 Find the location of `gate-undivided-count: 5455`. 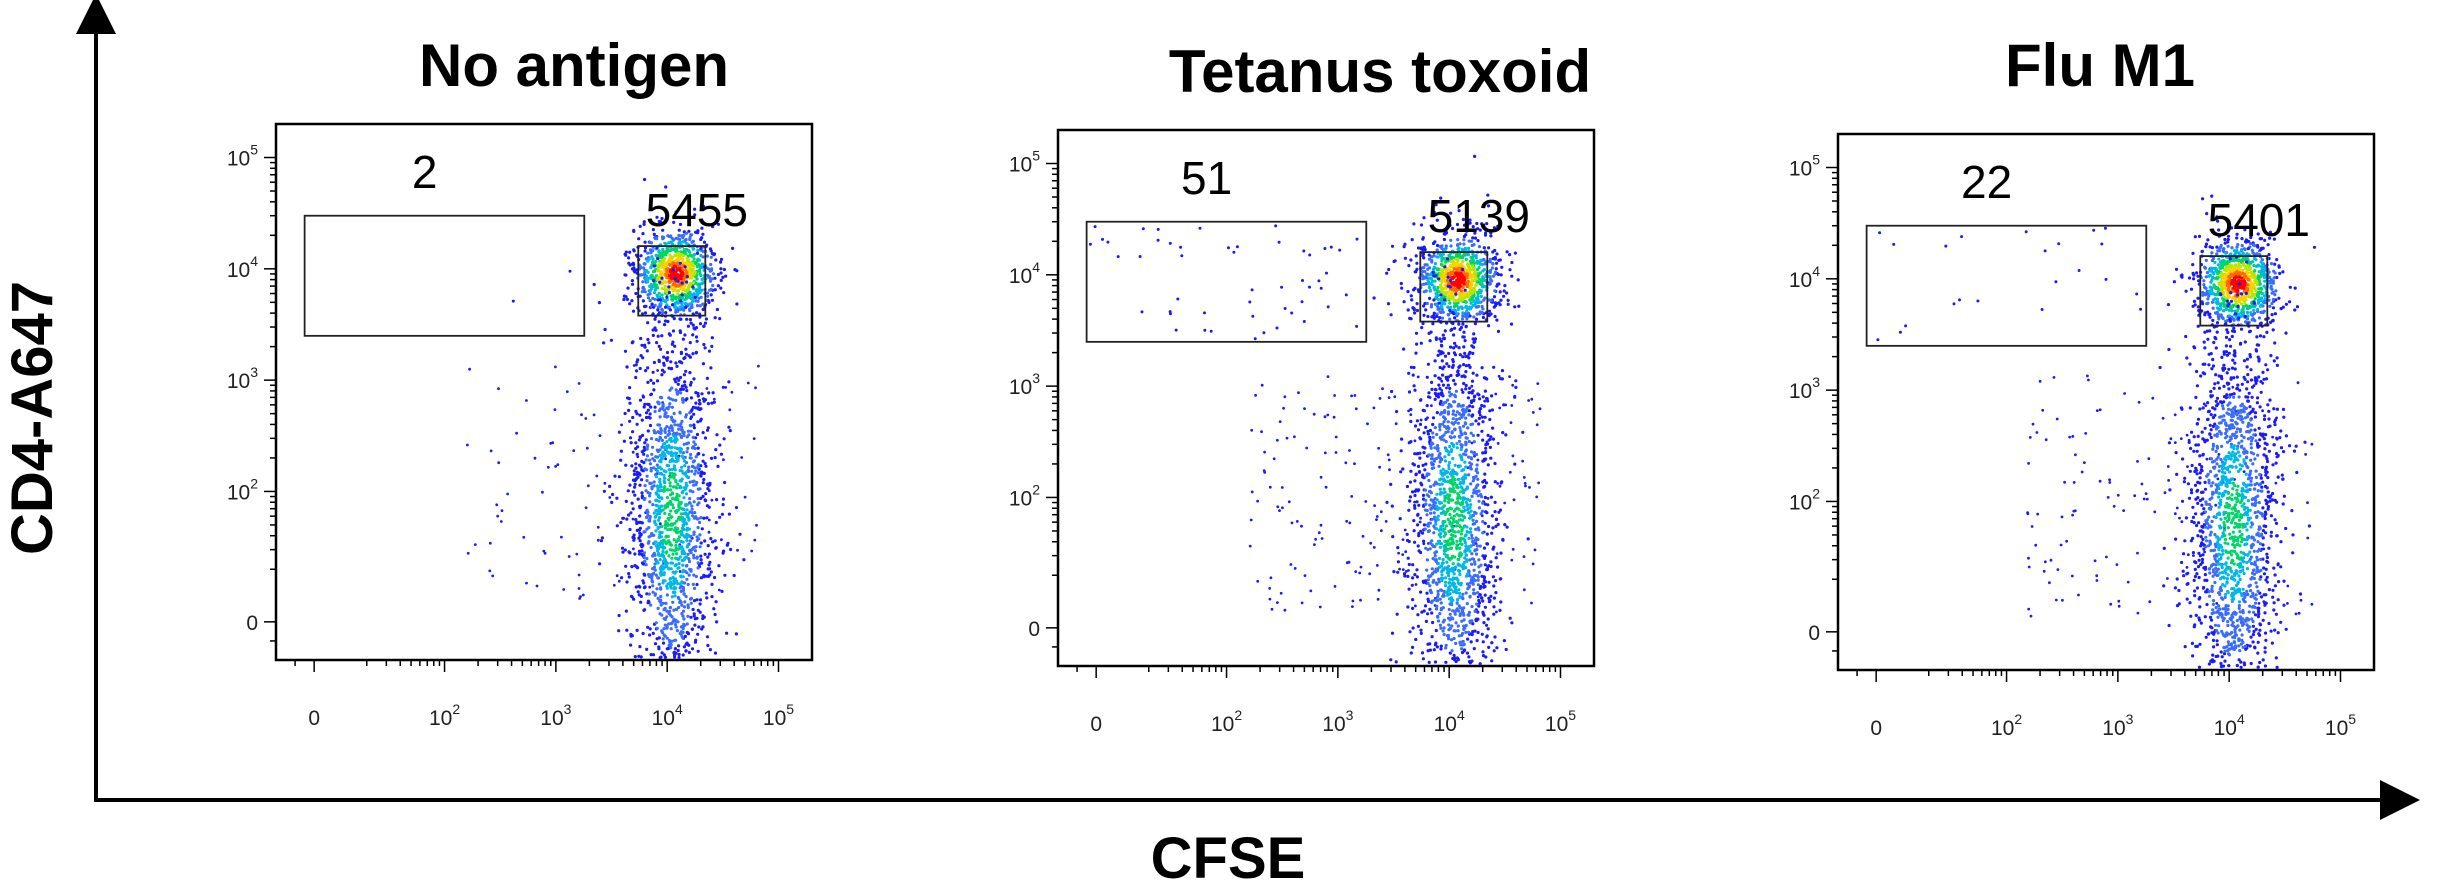

gate-undivided-count: 5455 is located at coordinates (697, 210).